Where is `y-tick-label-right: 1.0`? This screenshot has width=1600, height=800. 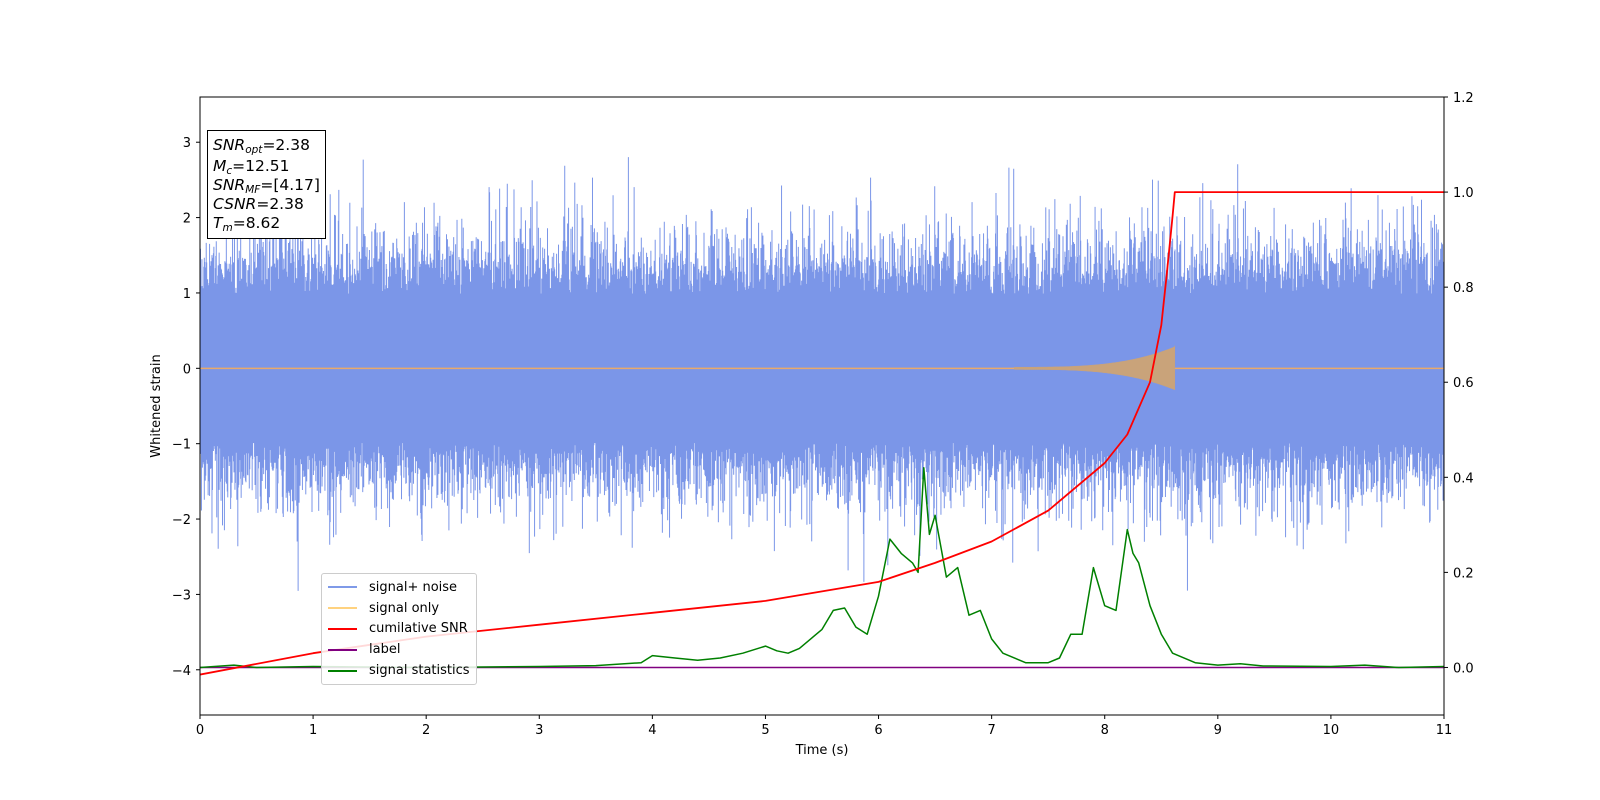 y-tick-label-right: 1.0 is located at coordinates (1463, 193).